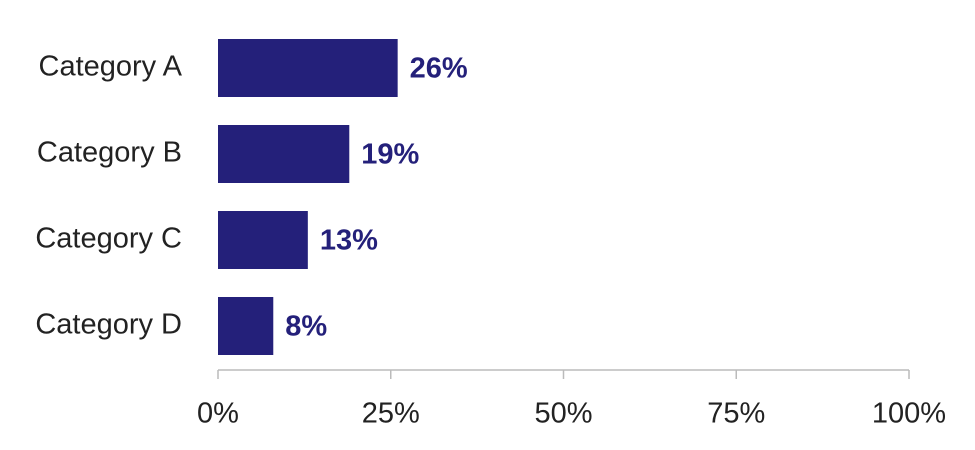  I want to click on y-tick-label: Category A, so click(111, 67).